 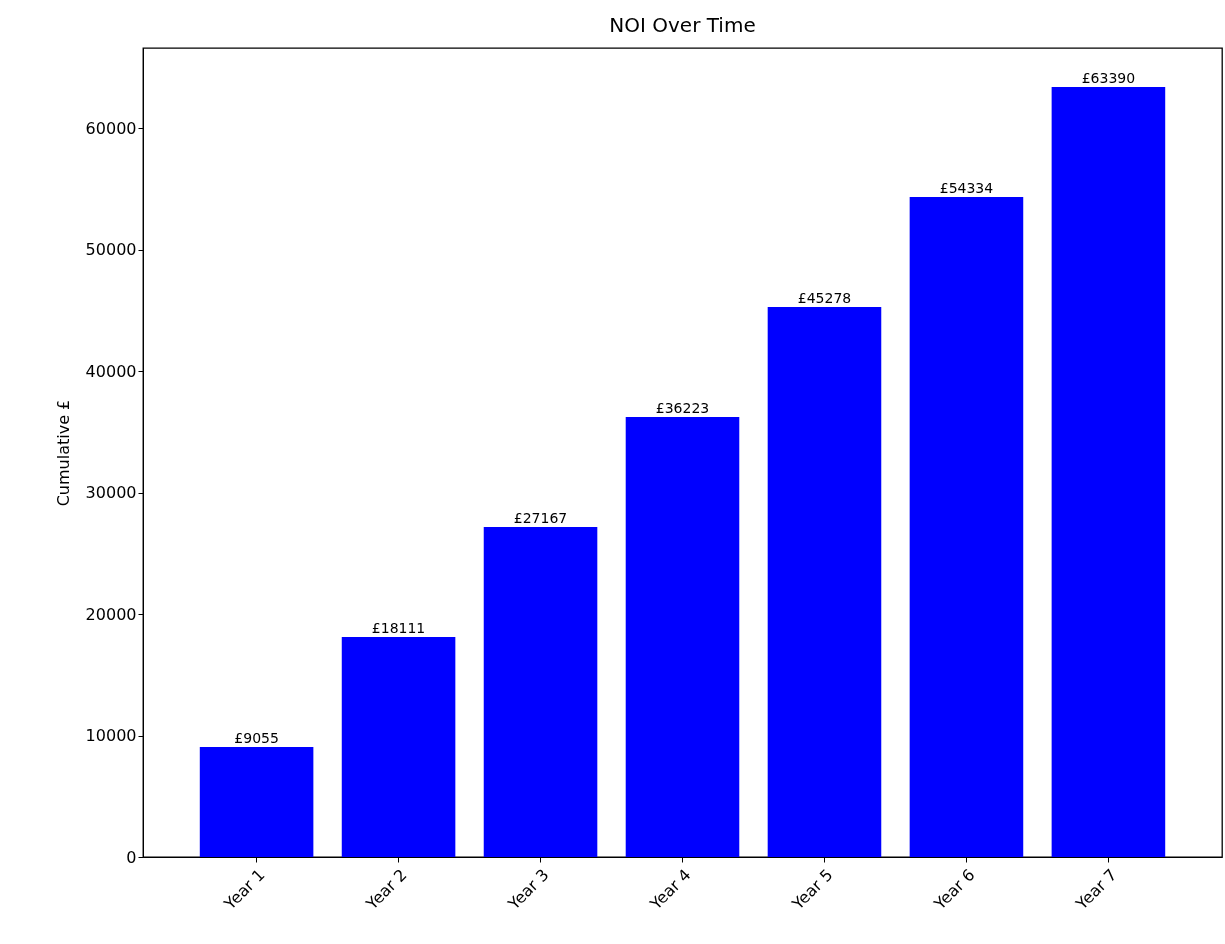 What do you see at coordinates (131, 857) in the screenshot?
I see `y-tick-label: 0` at bounding box center [131, 857].